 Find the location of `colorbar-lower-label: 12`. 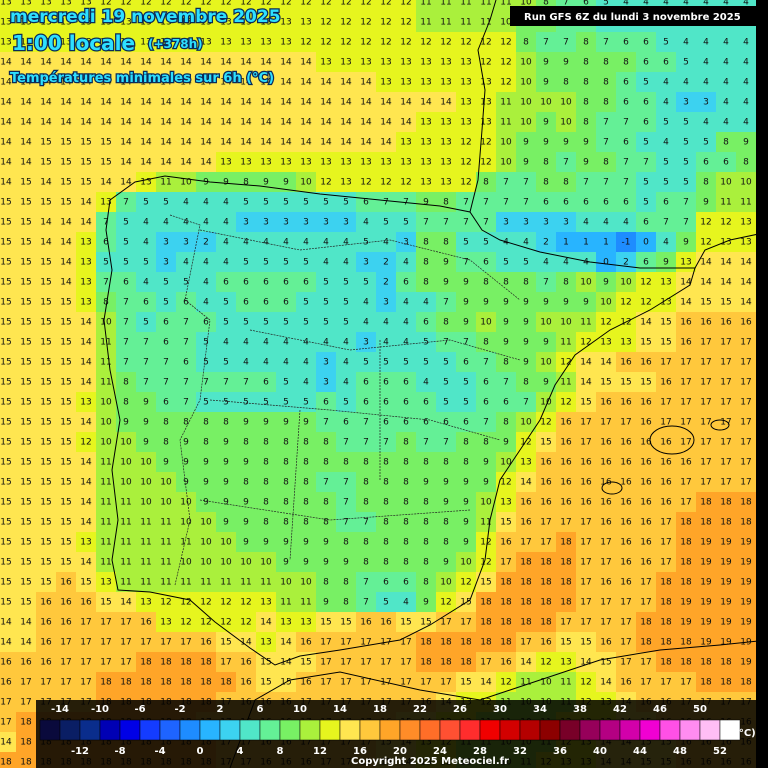

colorbar-lower-label: 12 is located at coordinates (320, 751).